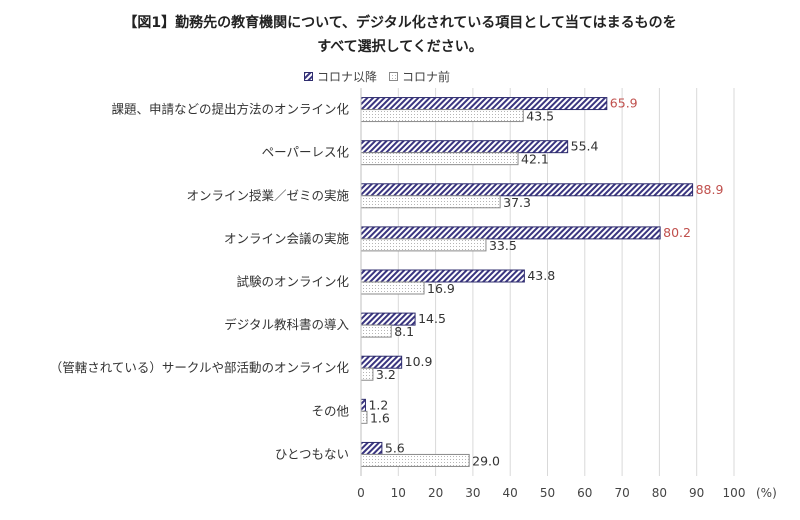 This screenshot has width=800, height=520. Describe the element at coordinates (400, 47) in the screenshot. I see `chart-title-line2: すべて選択してください。` at that location.